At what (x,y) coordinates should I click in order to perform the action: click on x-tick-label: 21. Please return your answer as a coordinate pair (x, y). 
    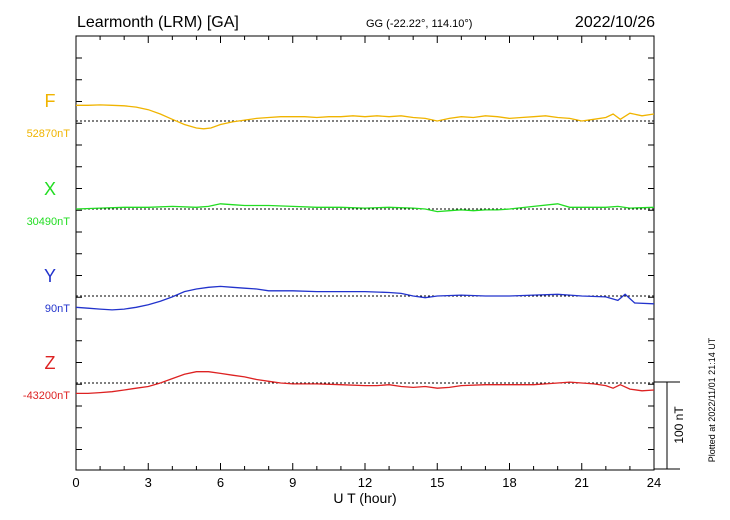
    Looking at the image, I should click on (582, 482).